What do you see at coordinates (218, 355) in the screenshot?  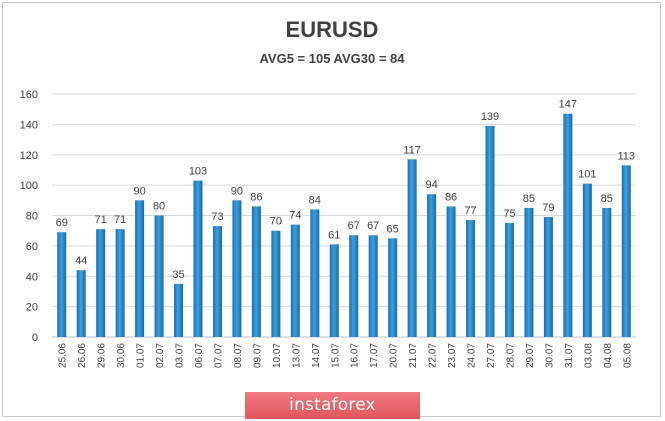 I see `x-tick-label: 07.07` at bounding box center [218, 355].